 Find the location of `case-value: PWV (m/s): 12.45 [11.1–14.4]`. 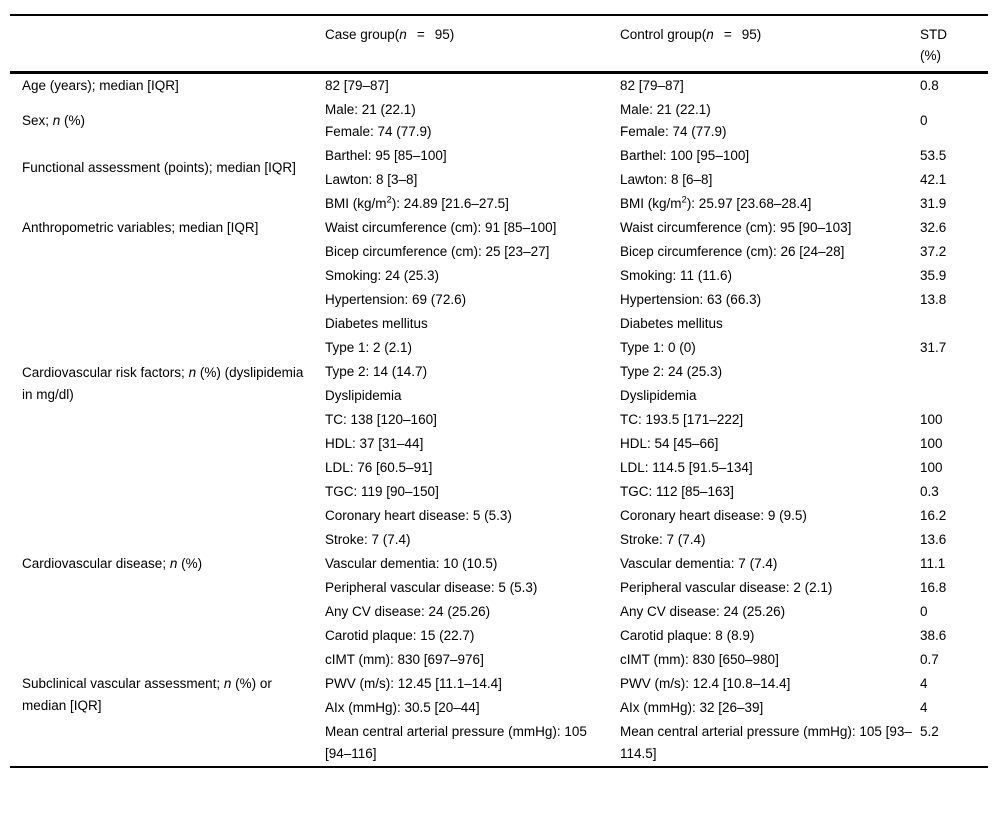

case-value: PWV (m/s): 12.45 [11.1–14.4] is located at coordinates (413, 683).